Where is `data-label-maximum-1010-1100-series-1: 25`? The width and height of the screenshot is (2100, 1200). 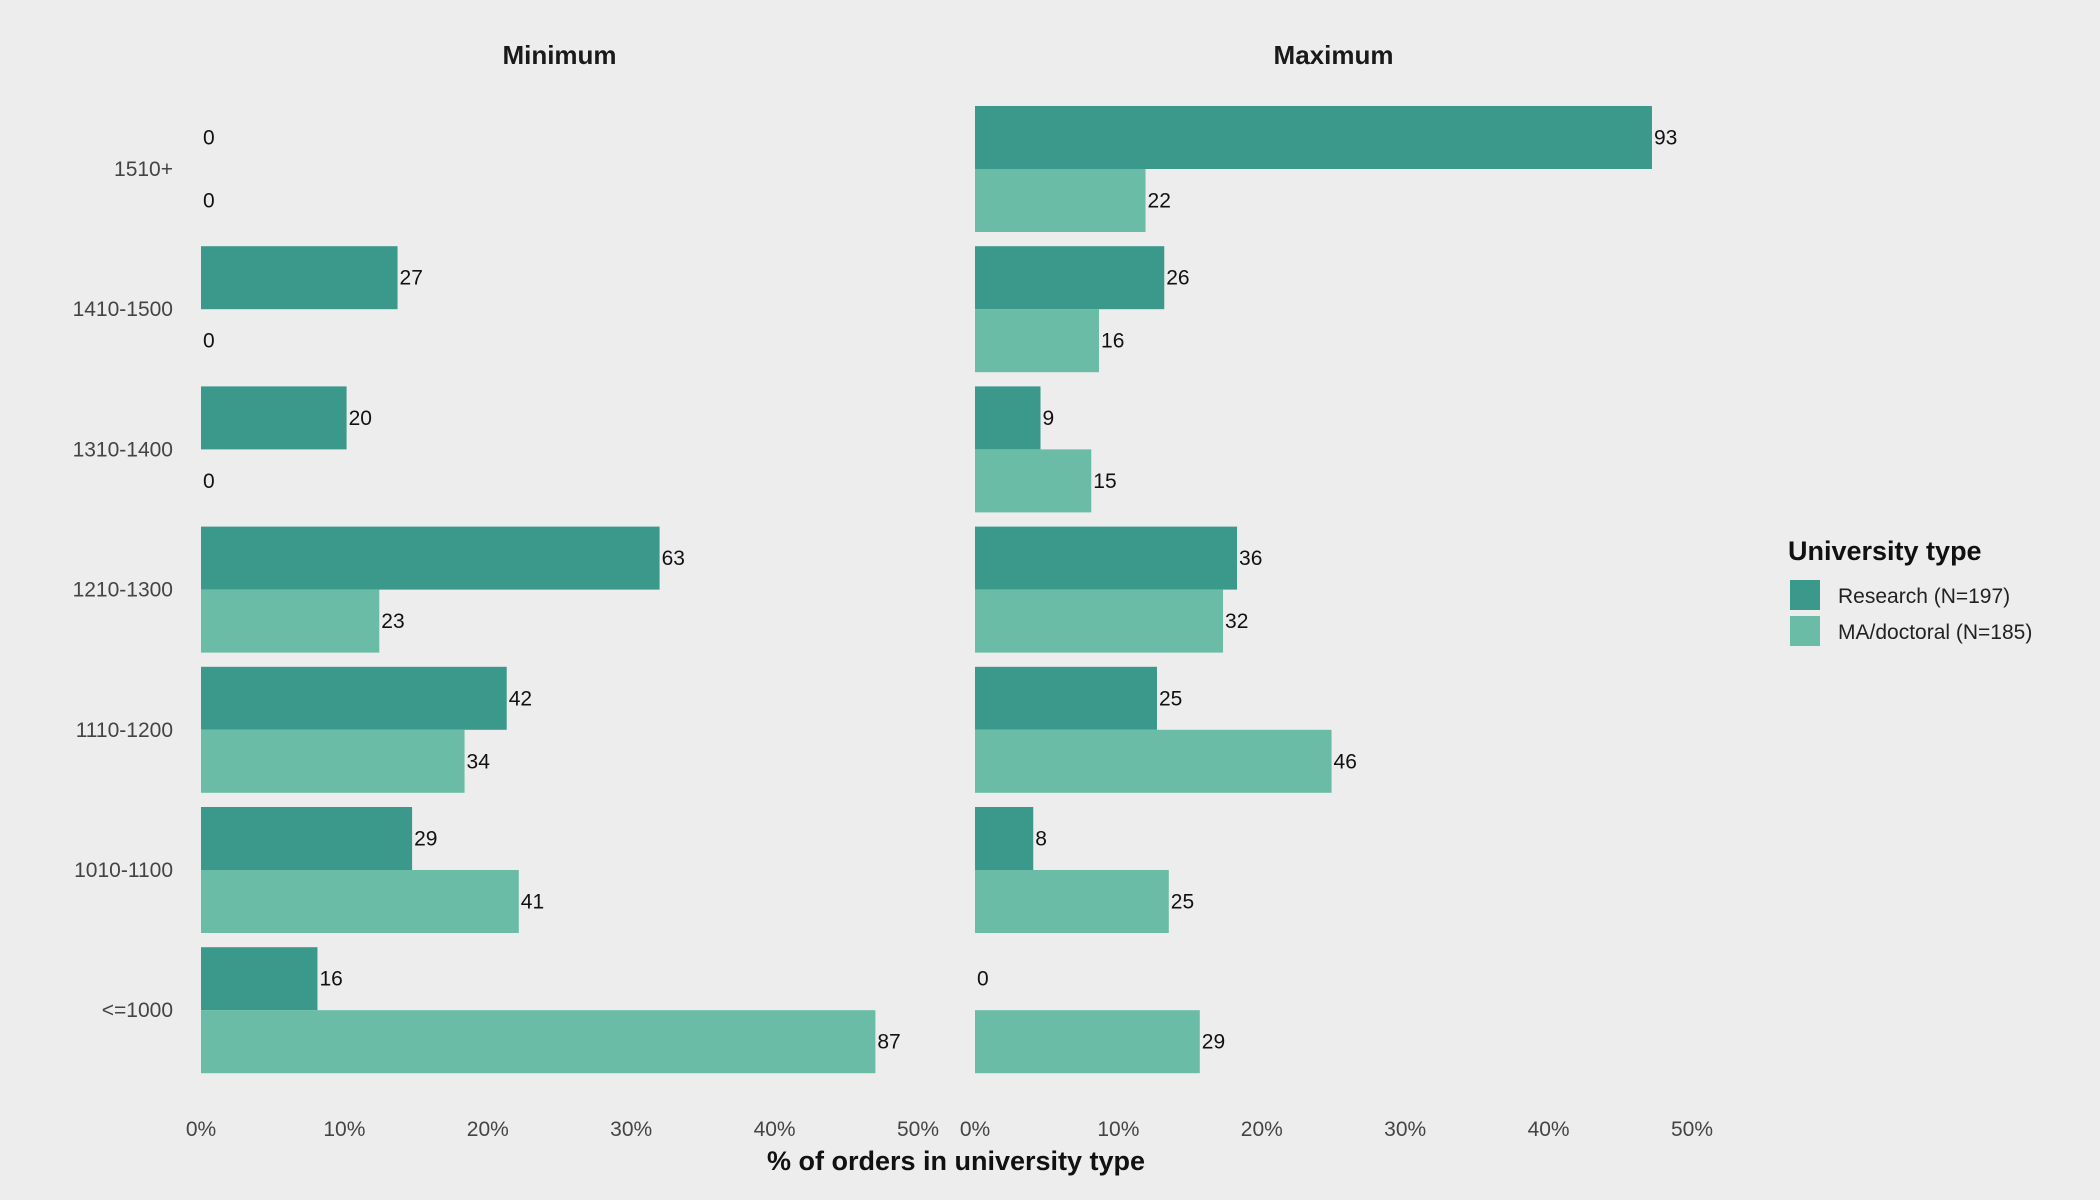 data-label-maximum-1010-1100-series-1: 25 is located at coordinates (1182, 902).